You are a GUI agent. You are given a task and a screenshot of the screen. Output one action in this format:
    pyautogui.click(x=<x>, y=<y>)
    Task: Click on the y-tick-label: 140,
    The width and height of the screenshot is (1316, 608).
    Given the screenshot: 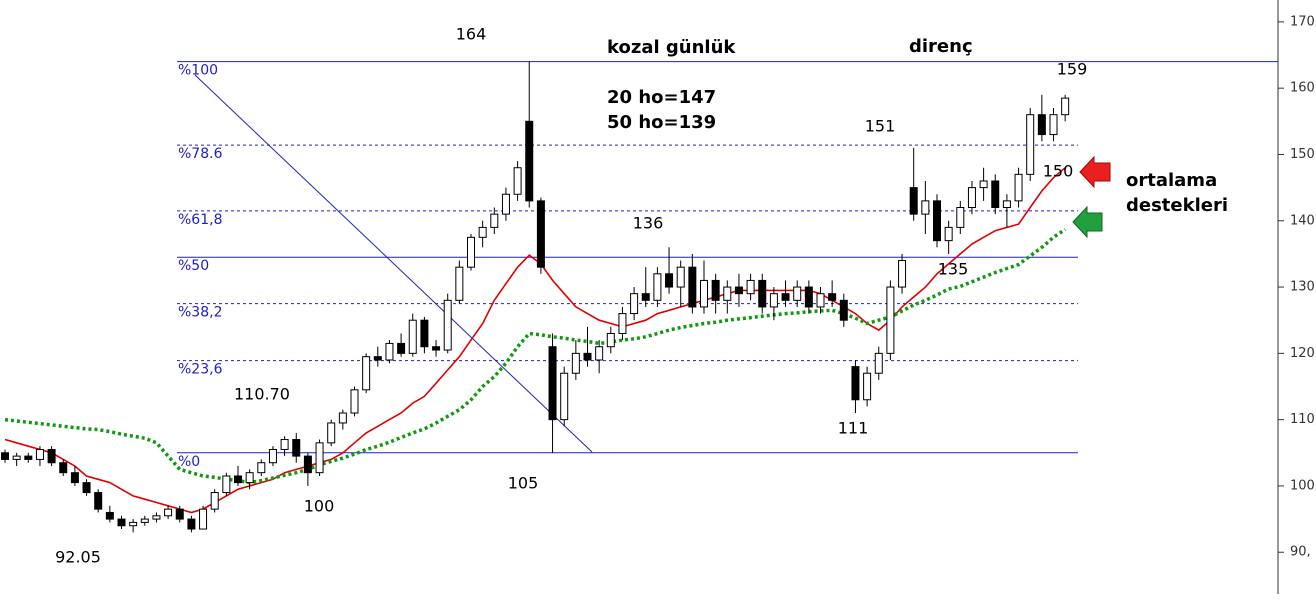 What is the action you would take?
    pyautogui.click(x=1303, y=220)
    